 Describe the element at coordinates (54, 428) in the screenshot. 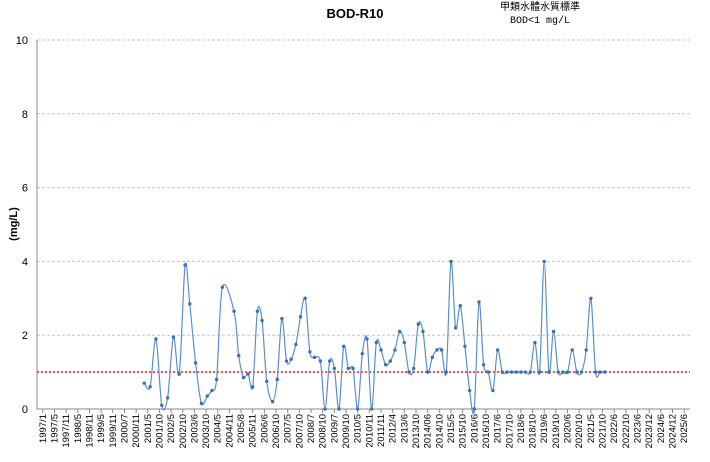

I see `x-tick-label: 1997/5` at that location.